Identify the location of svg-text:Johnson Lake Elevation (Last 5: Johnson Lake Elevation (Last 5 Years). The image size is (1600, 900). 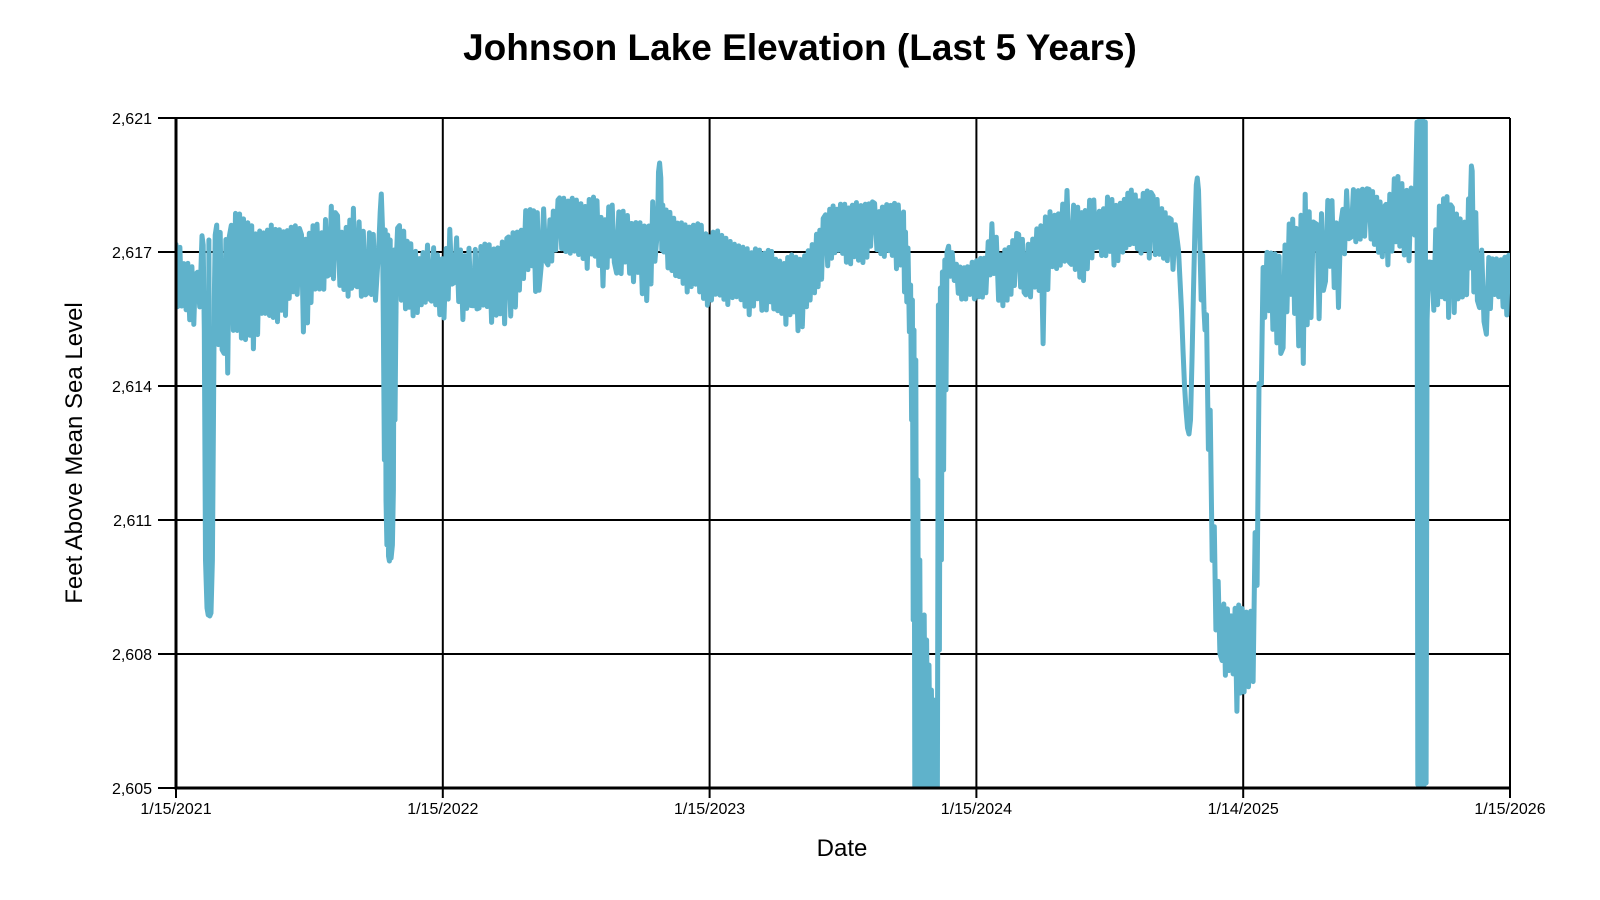
(800, 47).